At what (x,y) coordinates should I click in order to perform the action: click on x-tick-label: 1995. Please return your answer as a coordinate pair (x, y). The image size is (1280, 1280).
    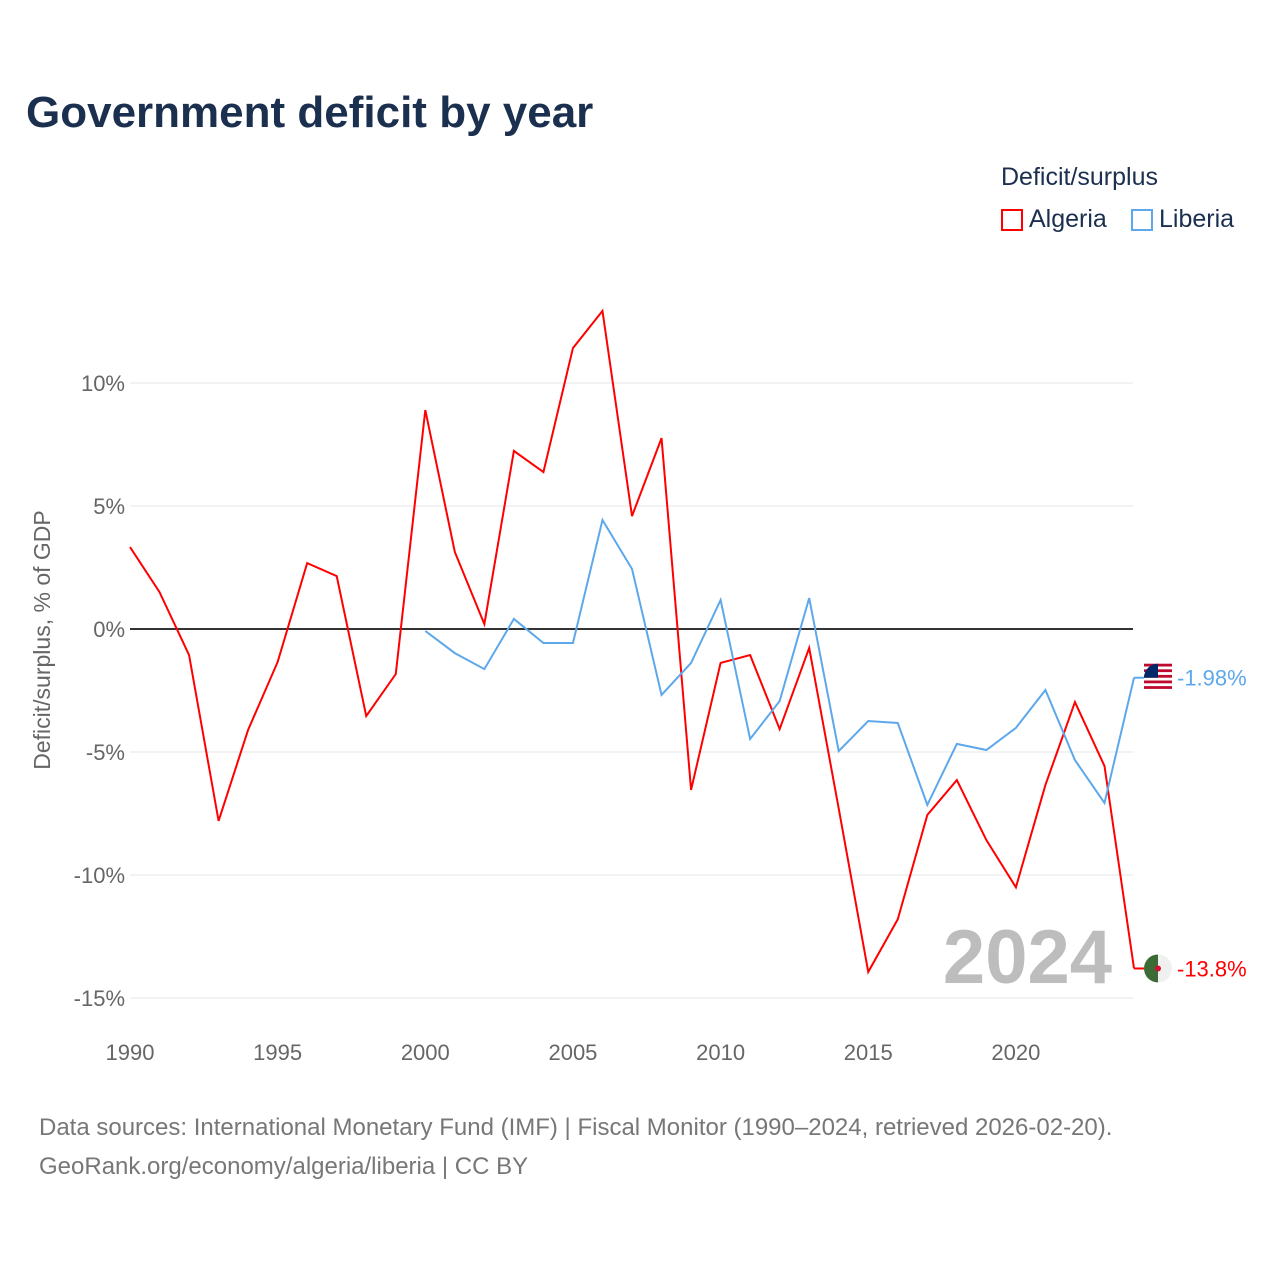
    Looking at the image, I should click on (277, 1052).